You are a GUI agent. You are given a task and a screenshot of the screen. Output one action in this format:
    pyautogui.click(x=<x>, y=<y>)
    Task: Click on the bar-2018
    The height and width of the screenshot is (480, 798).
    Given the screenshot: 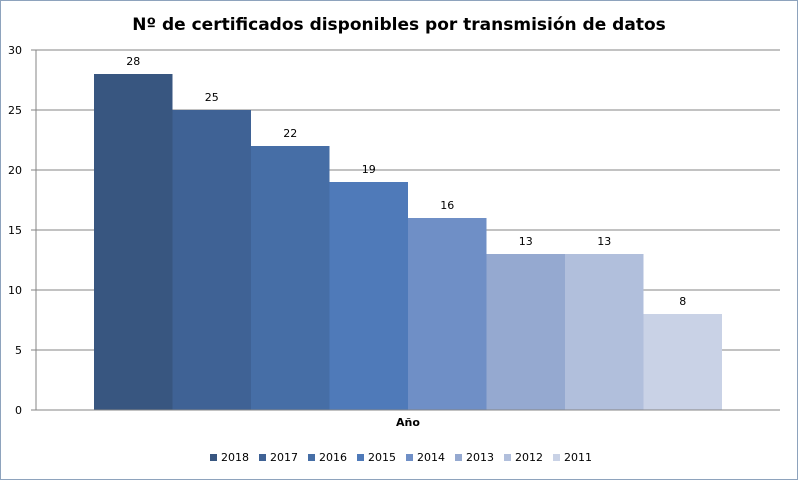 What is the action you would take?
    pyautogui.click(x=133, y=242)
    